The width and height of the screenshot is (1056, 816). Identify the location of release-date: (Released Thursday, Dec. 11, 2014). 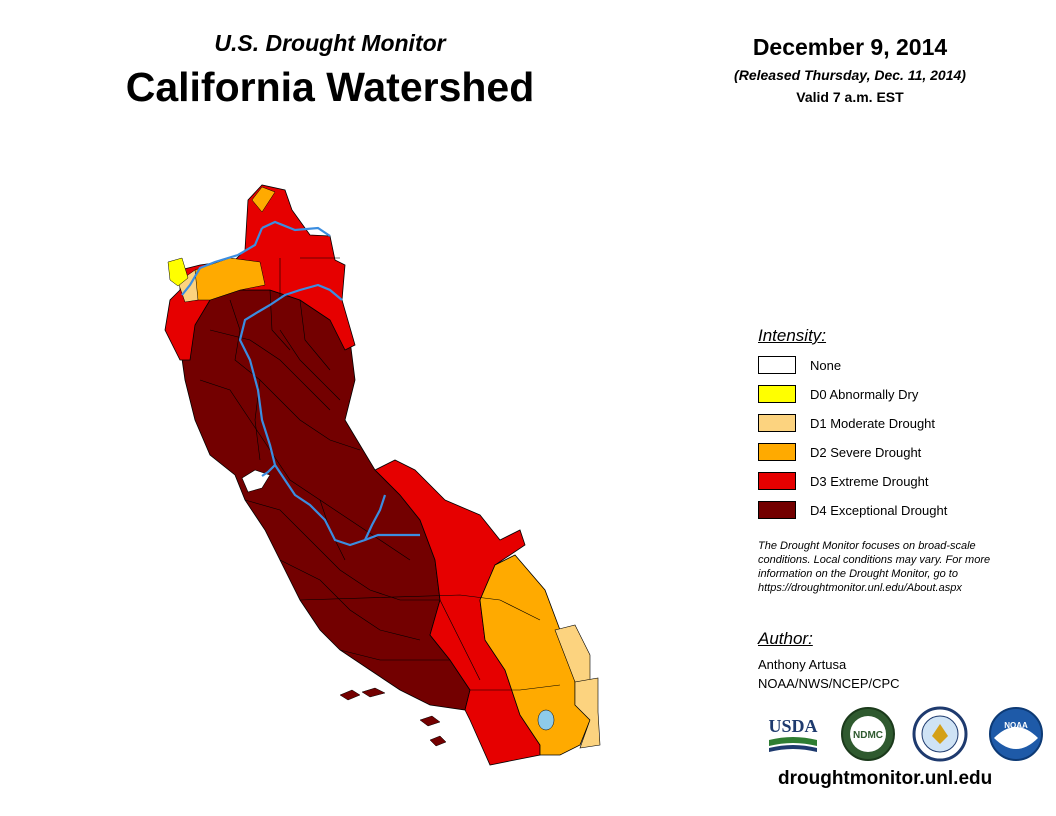
(850, 75).